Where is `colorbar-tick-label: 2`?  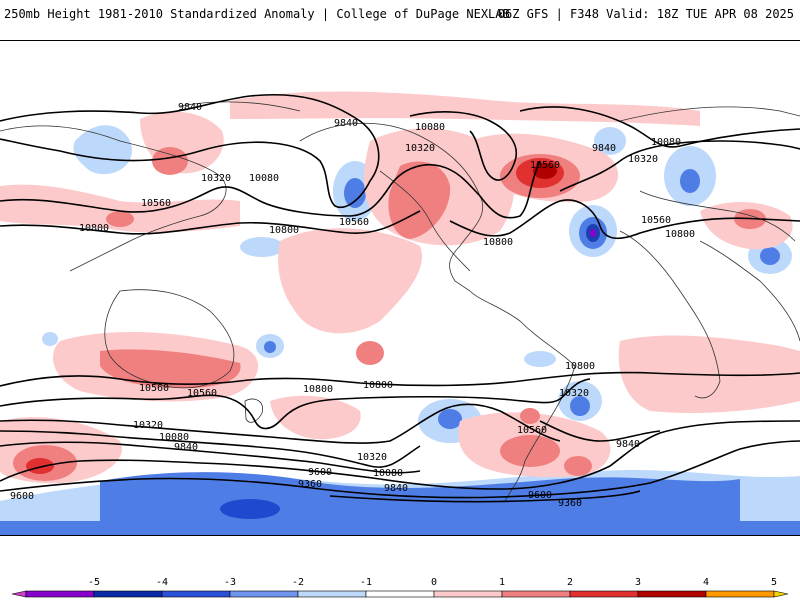 colorbar-tick-label: 2 is located at coordinates (570, 582).